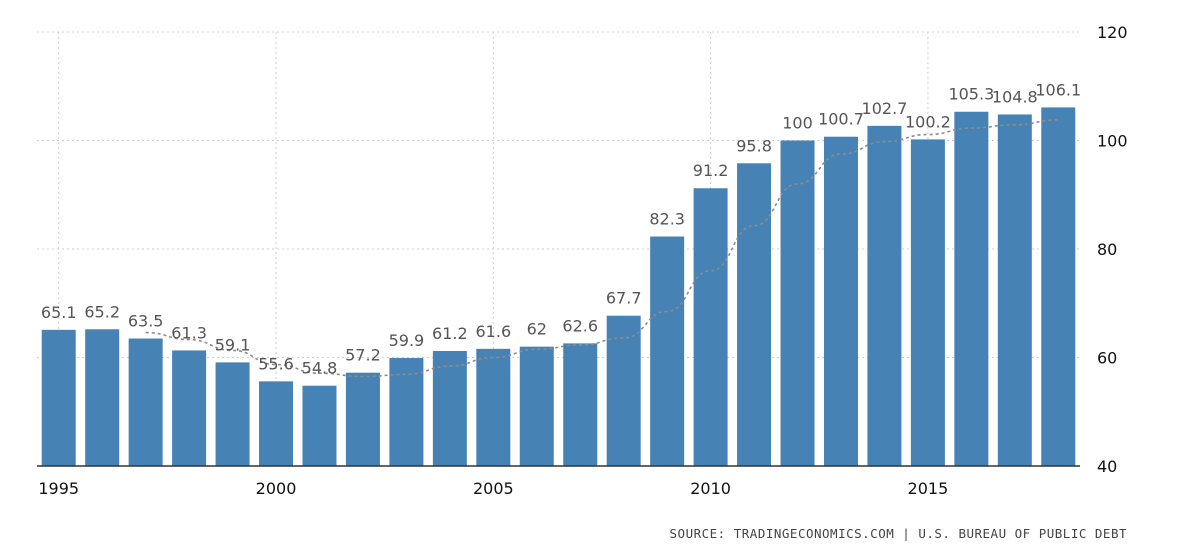  What do you see at coordinates (450, 333) in the screenshot?
I see `data-label: 61.2` at bounding box center [450, 333].